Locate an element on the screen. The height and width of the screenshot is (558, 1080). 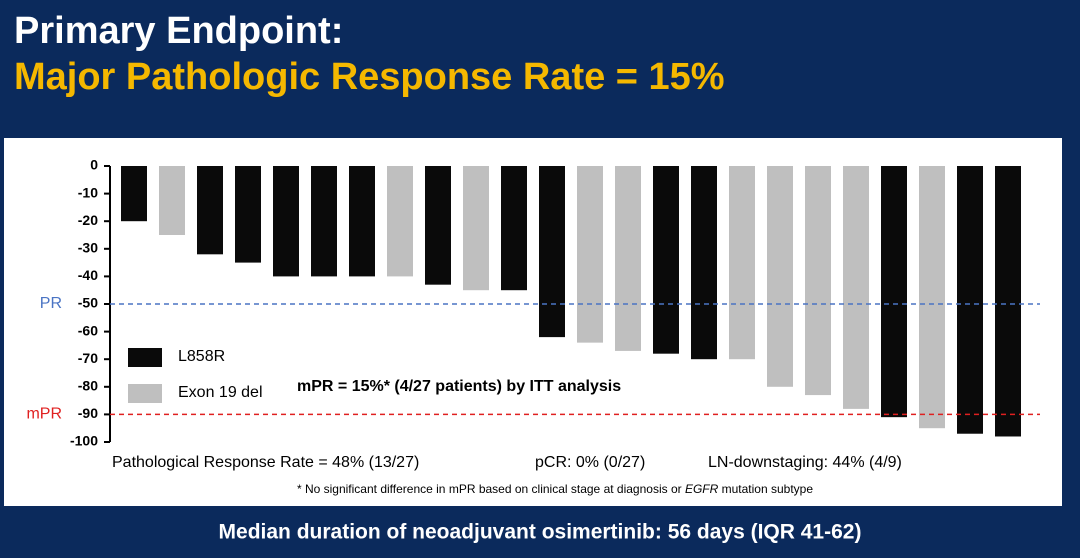
y-tick-label: -30 is located at coordinates (88, 248).